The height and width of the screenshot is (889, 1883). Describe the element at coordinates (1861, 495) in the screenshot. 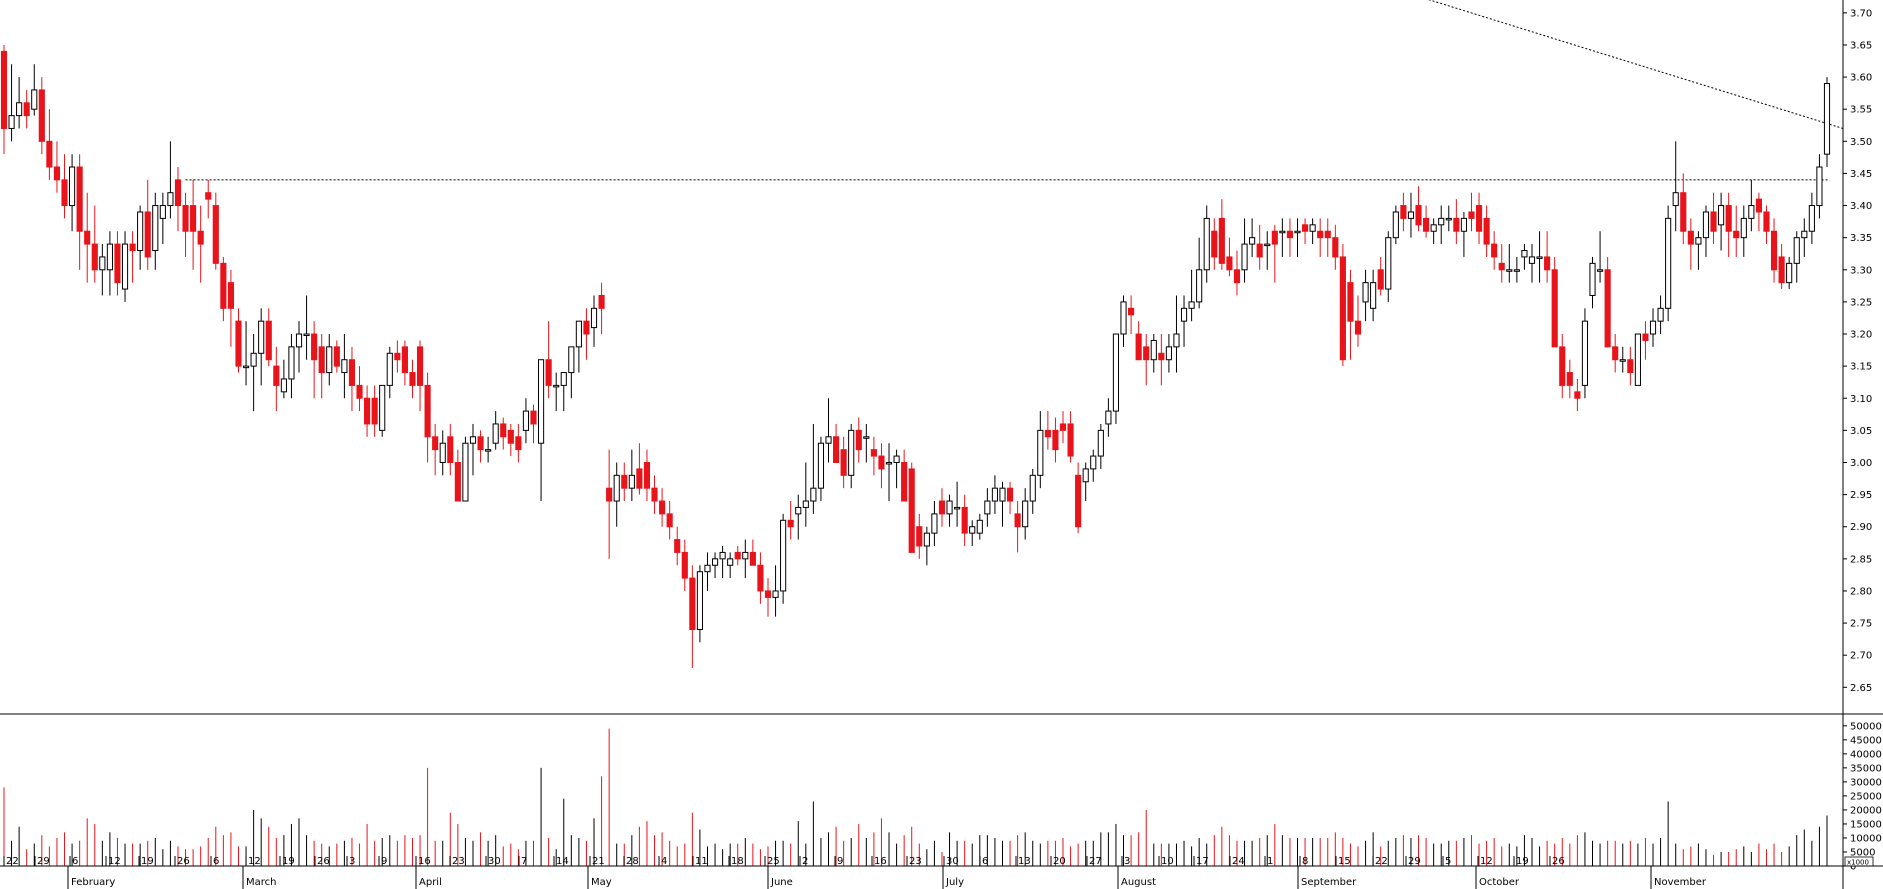

I see `price-tick-label: 2.95` at that location.